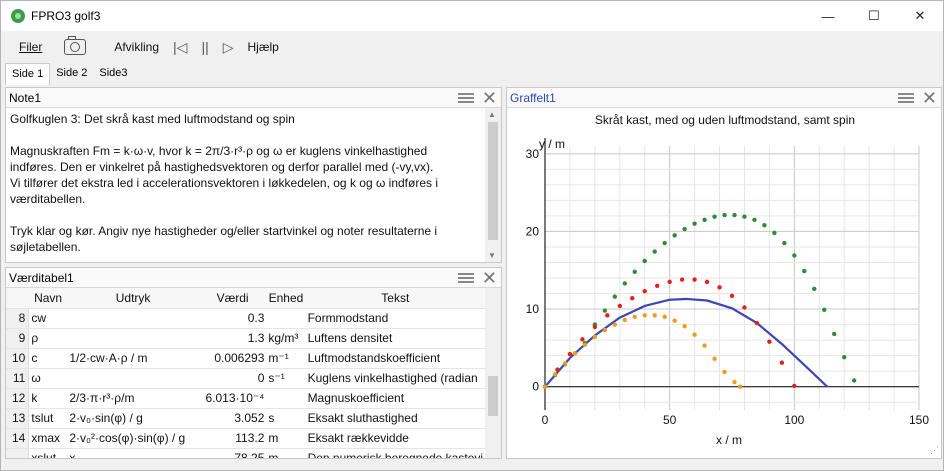 The height and width of the screenshot is (471, 944). What do you see at coordinates (232, 358) in the screenshot?
I see `row-vaerdi: 0.006293` at bounding box center [232, 358].